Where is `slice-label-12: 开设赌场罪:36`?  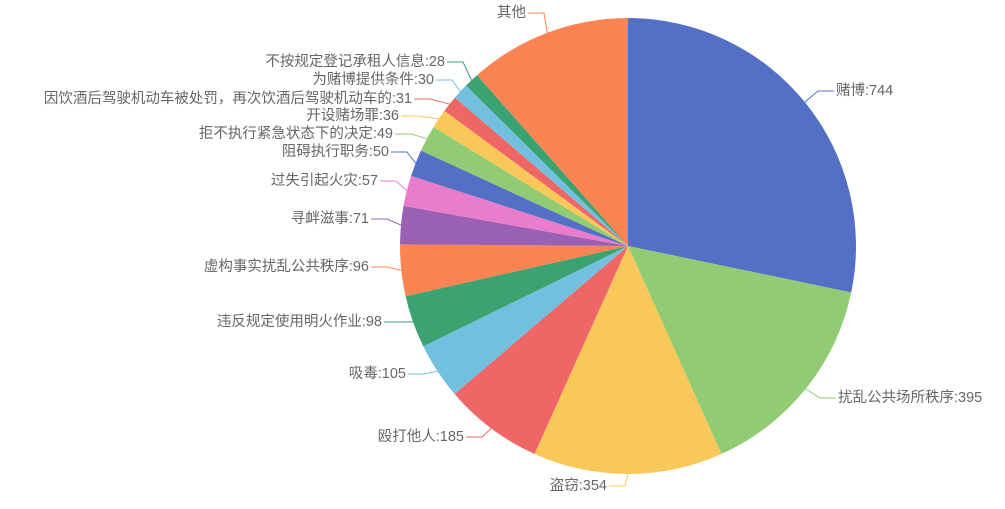 slice-label-12: 开设赌场罪:36 is located at coordinates (352, 115).